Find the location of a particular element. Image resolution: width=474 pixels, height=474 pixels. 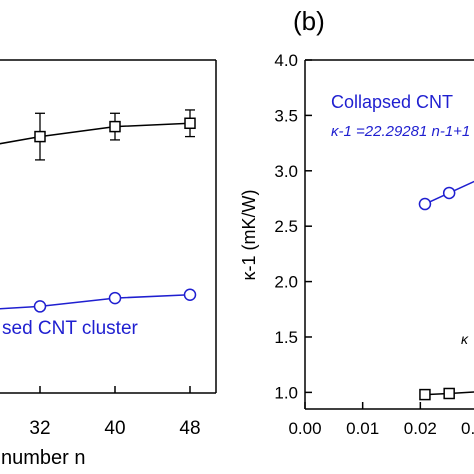

panel-b-y-tick-label: 1.5 is located at coordinates (286, 337).